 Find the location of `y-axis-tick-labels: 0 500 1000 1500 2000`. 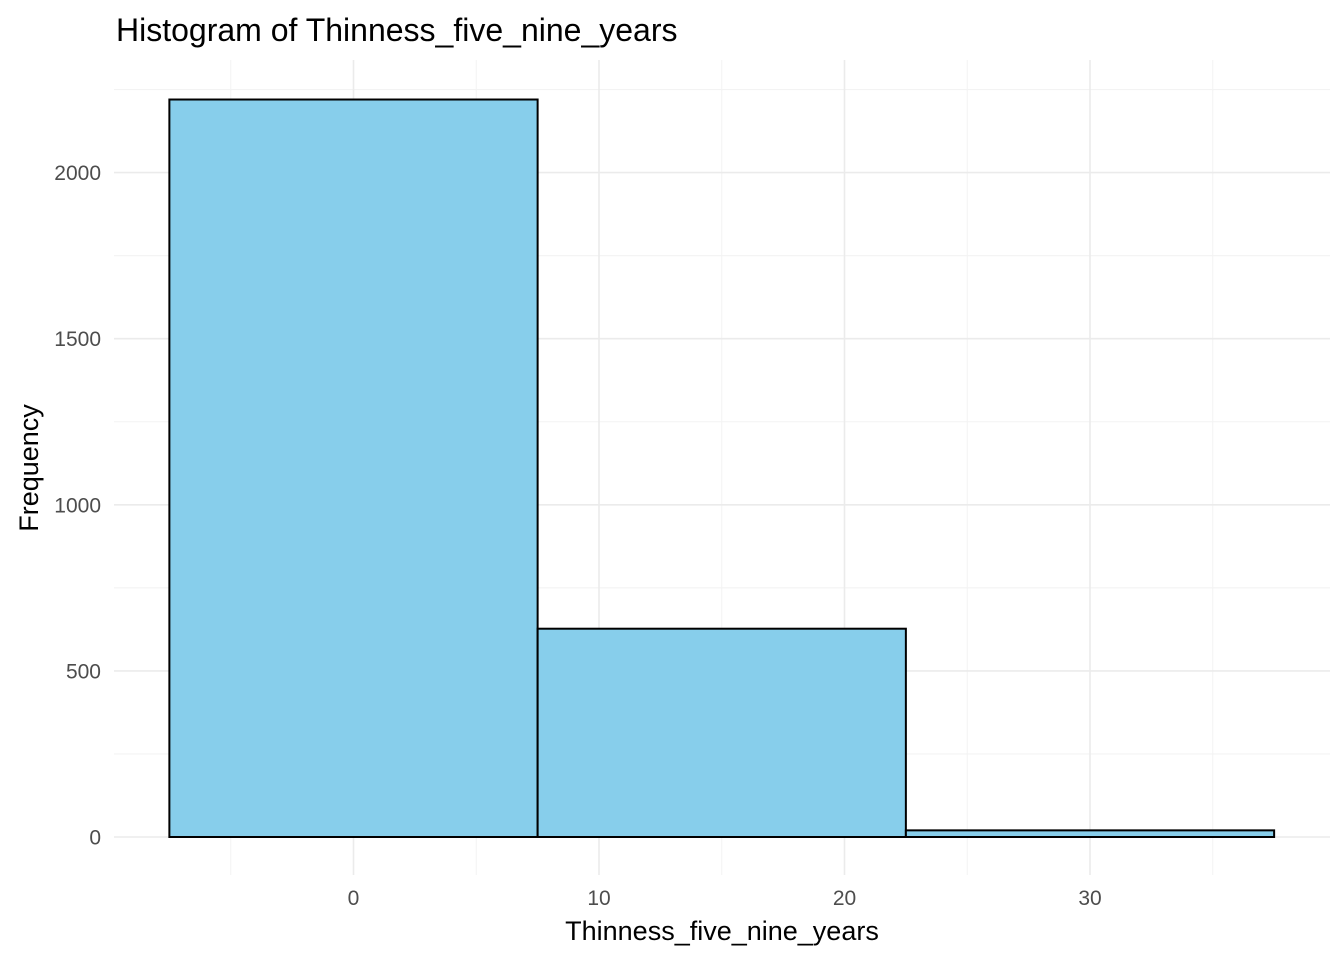

y-axis-tick-labels: 0 500 1000 1500 2000 is located at coordinates (77, 505).